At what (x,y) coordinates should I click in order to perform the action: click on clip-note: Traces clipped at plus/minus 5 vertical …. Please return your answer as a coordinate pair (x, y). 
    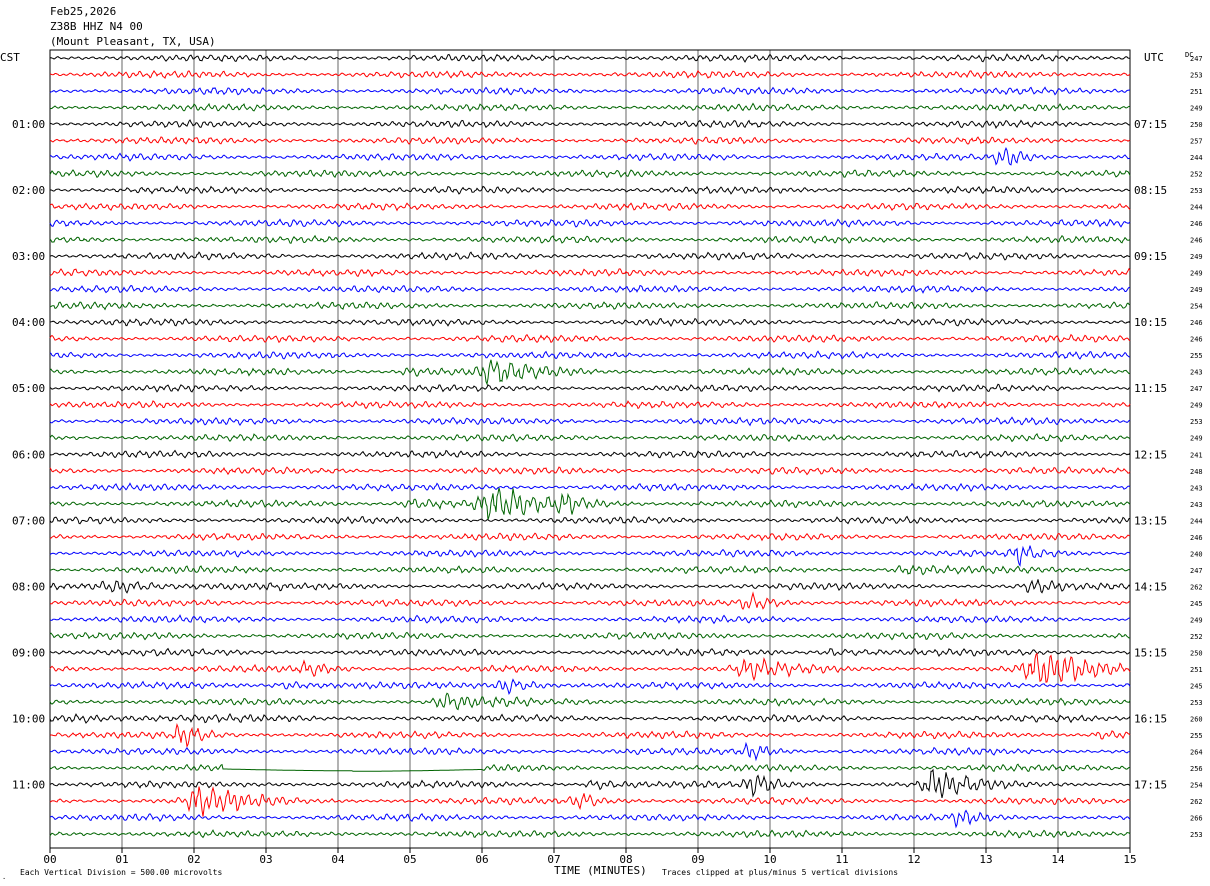
    Looking at the image, I should click on (780, 872).